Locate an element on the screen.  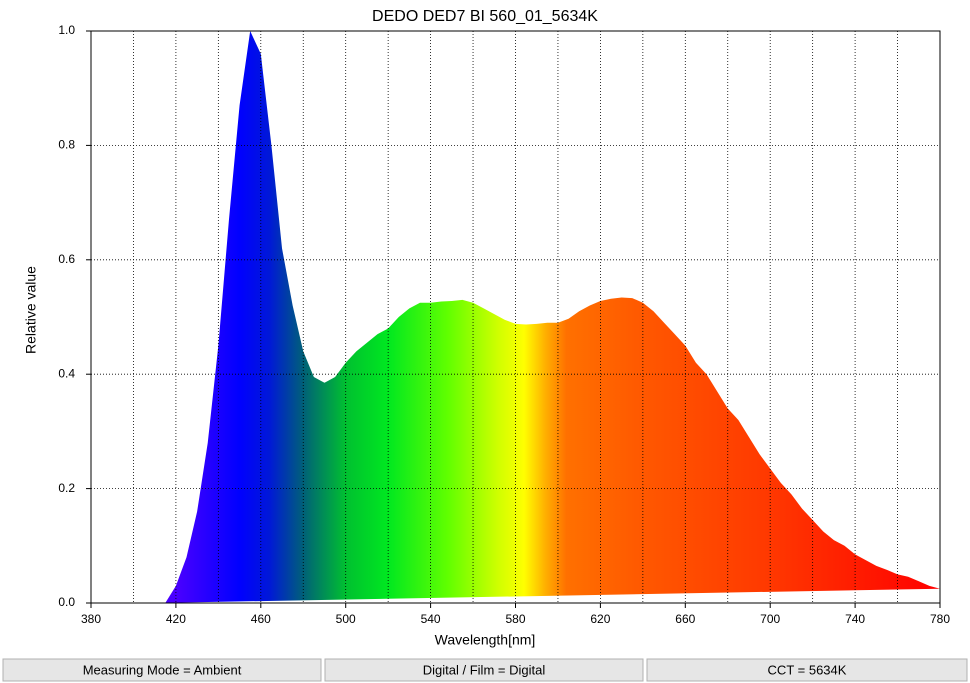
x-tick-label: 700 is located at coordinates (770, 619).